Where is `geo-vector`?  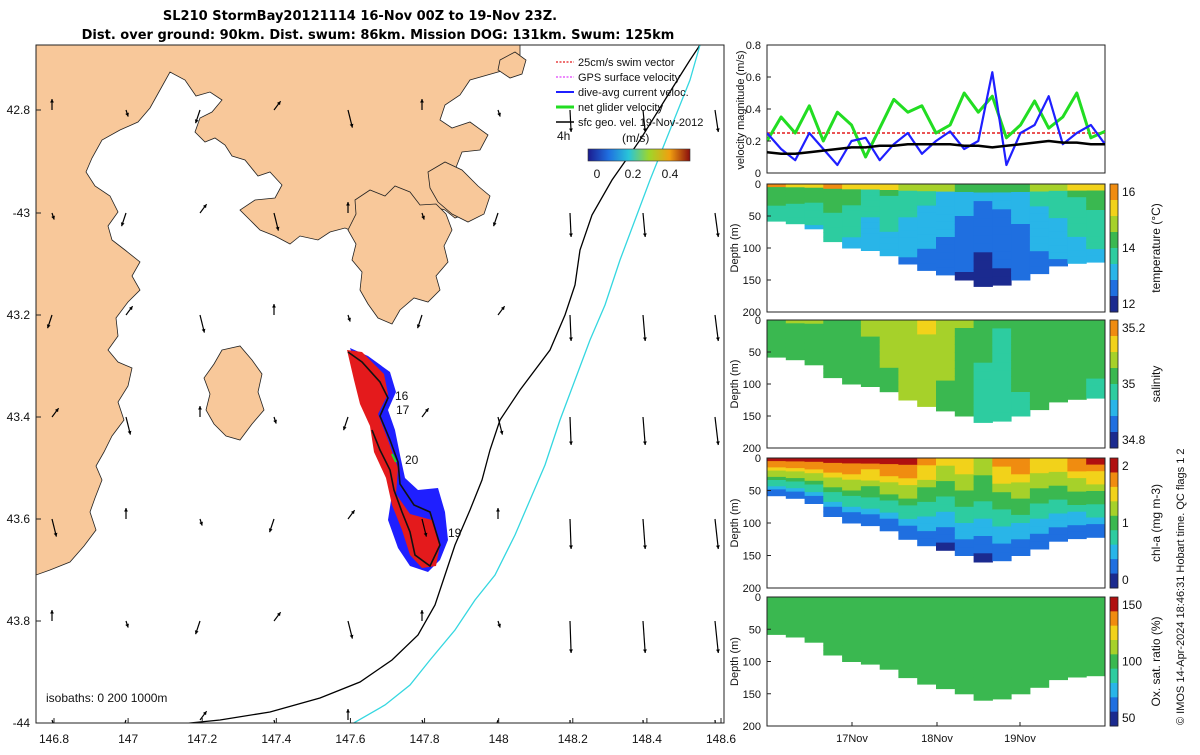
geo-vector is located at coordinates (570, 225).